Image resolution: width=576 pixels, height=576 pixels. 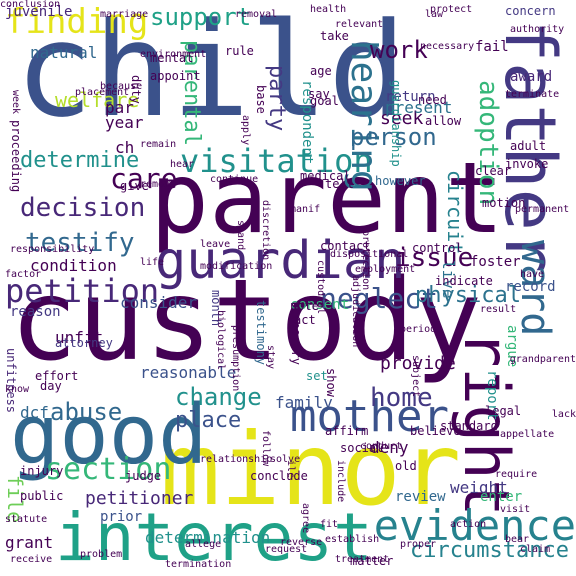 I want to click on word-public: public, so click(x=42, y=496).